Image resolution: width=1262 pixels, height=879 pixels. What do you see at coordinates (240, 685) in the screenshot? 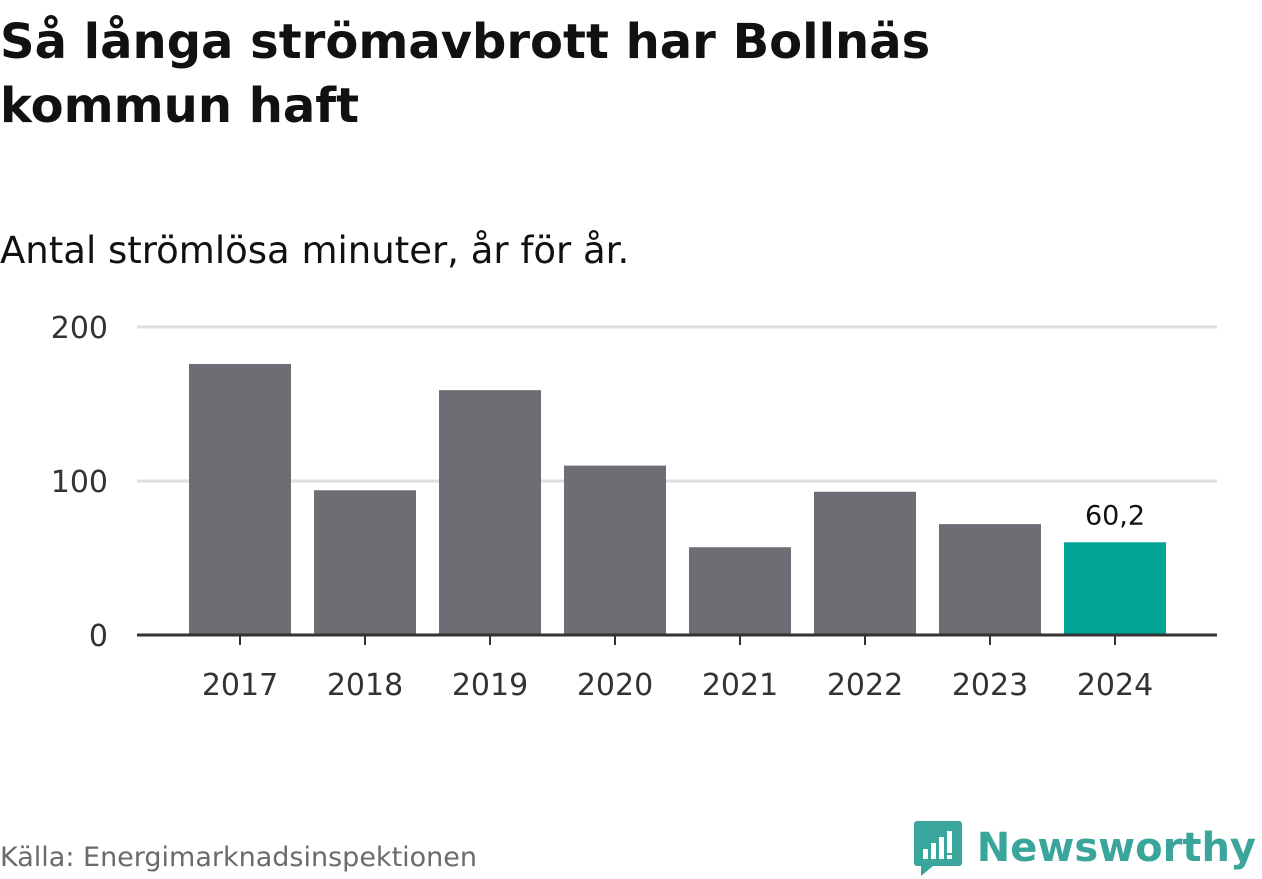
I see `x-tick-label-2017: 2017` at bounding box center [240, 685].